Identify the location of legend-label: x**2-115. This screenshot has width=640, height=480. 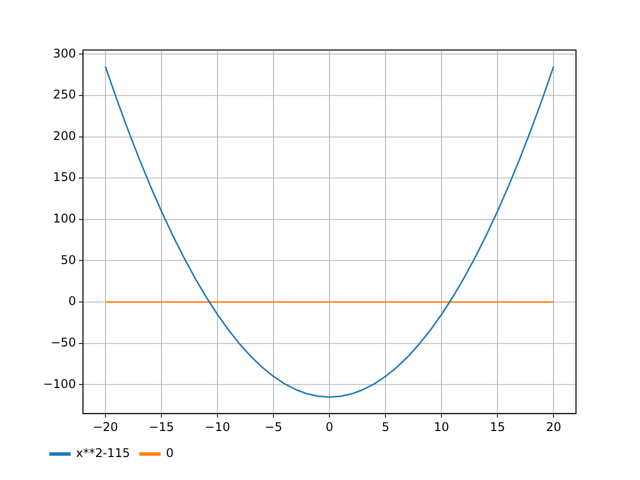
(103, 453).